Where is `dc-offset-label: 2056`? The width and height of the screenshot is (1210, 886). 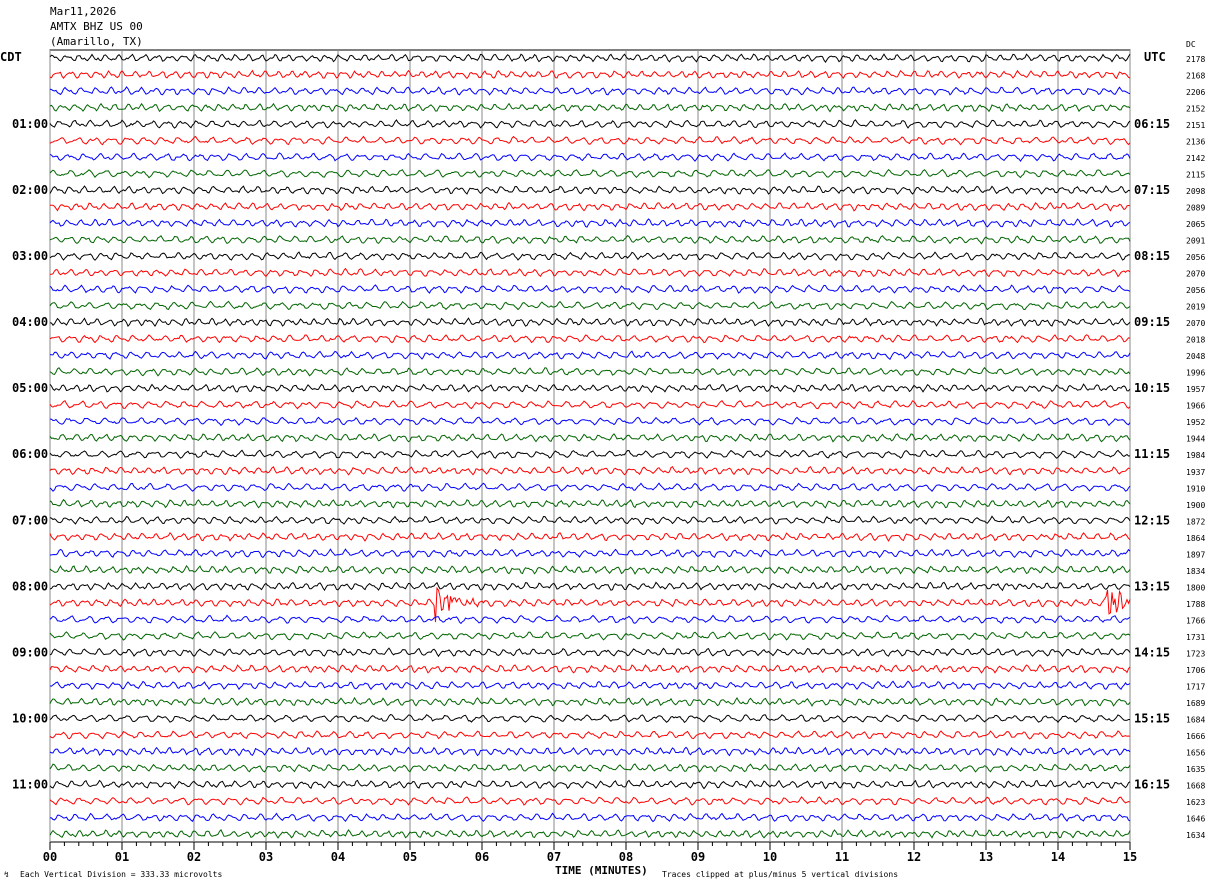
dc-offset-label: 2056 is located at coordinates (1195, 257).